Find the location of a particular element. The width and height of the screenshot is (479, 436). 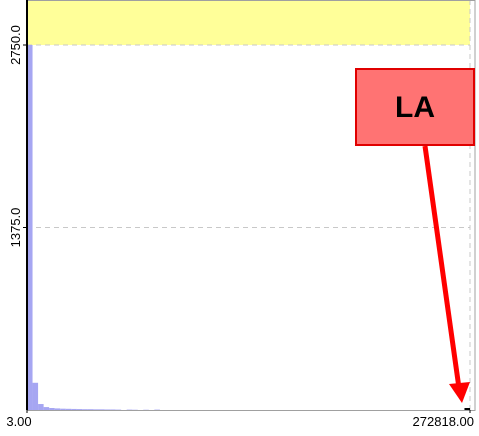

annotation-text: LA is located at coordinates (415, 107).